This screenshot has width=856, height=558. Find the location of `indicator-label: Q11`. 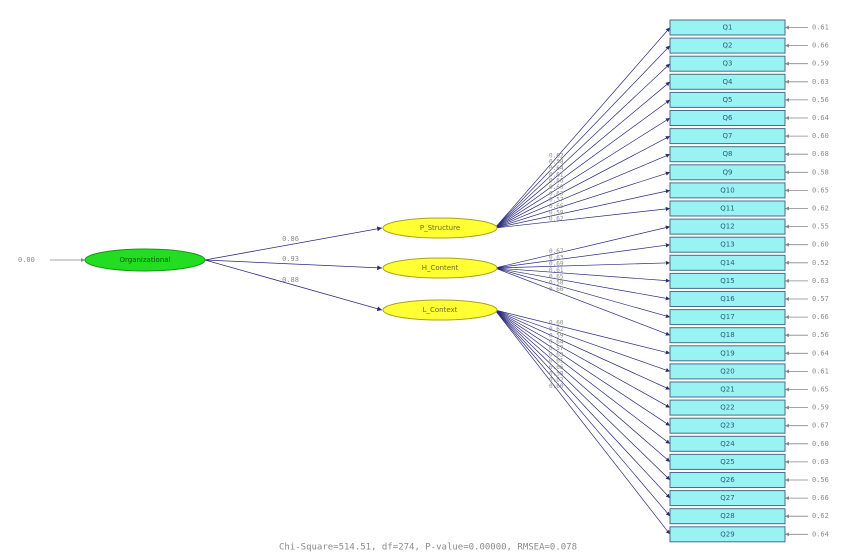

indicator-label: Q11 is located at coordinates (727, 209).